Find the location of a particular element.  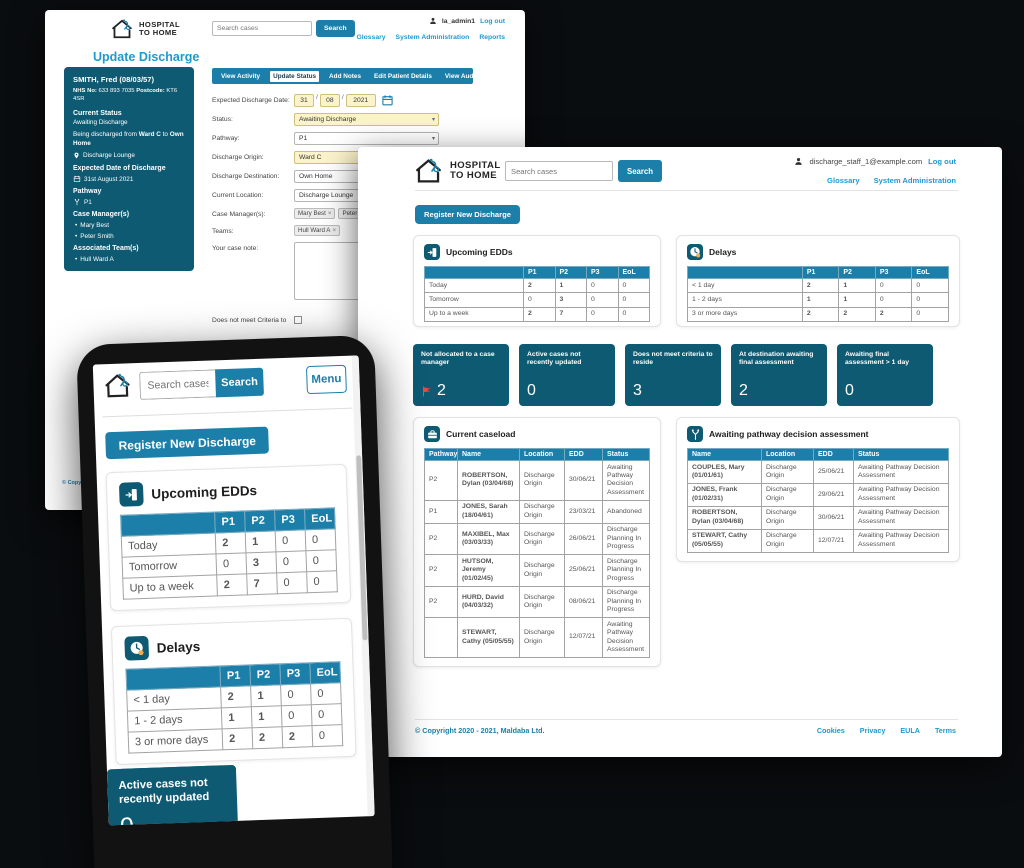

column-header: P2 is located at coordinates (570, 272).